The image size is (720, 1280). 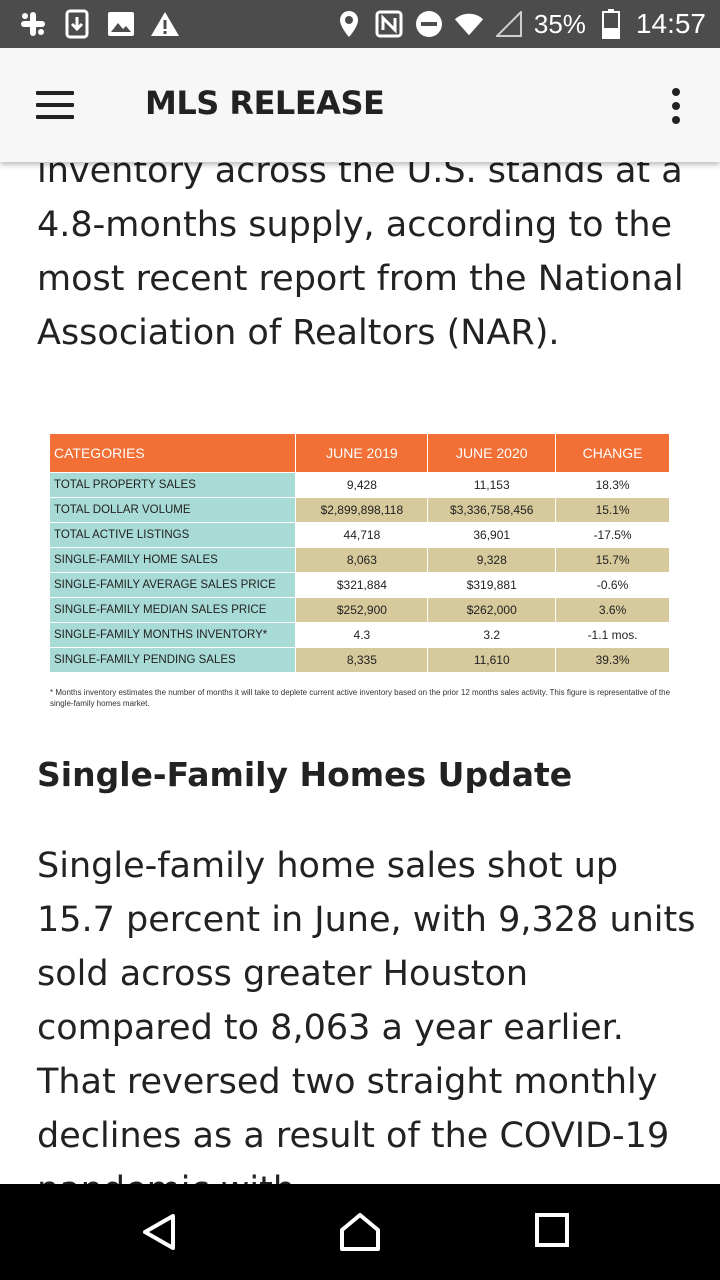 I want to click on table-header-row: CATEGORIES JUNE 2019 JUNE 2020 CHANGE, so click(x=359, y=453).